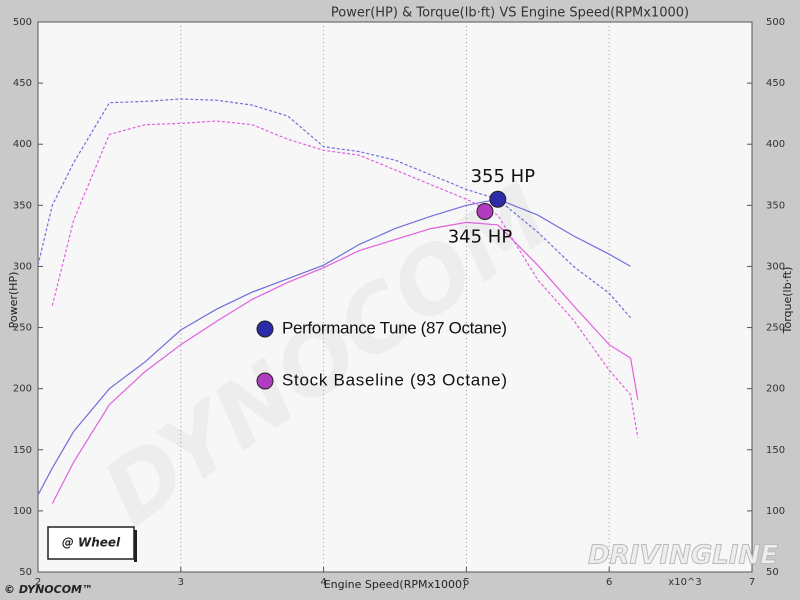  I want to click on y2-tick-label: 300, so click(775, 266).